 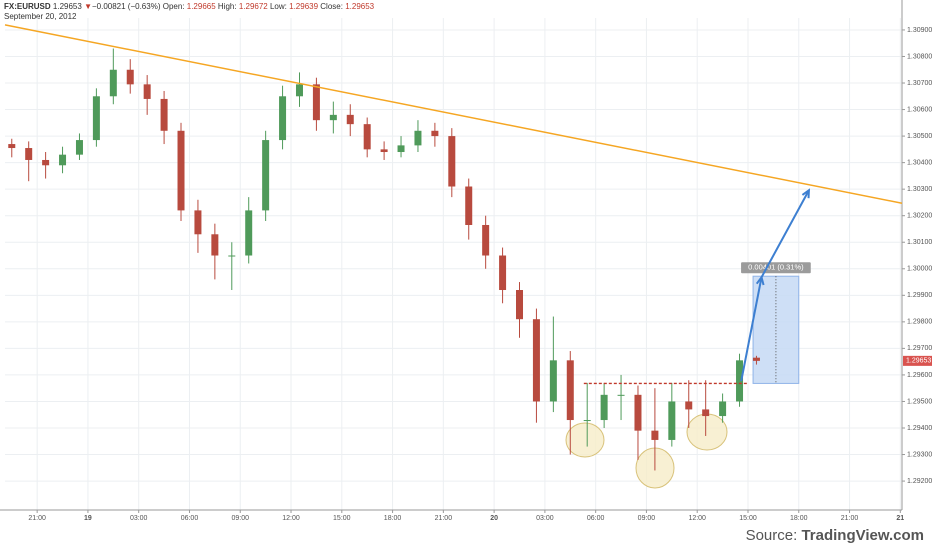 I want to click on y-tick-label: 1.30100, so click(x=919, y=242).